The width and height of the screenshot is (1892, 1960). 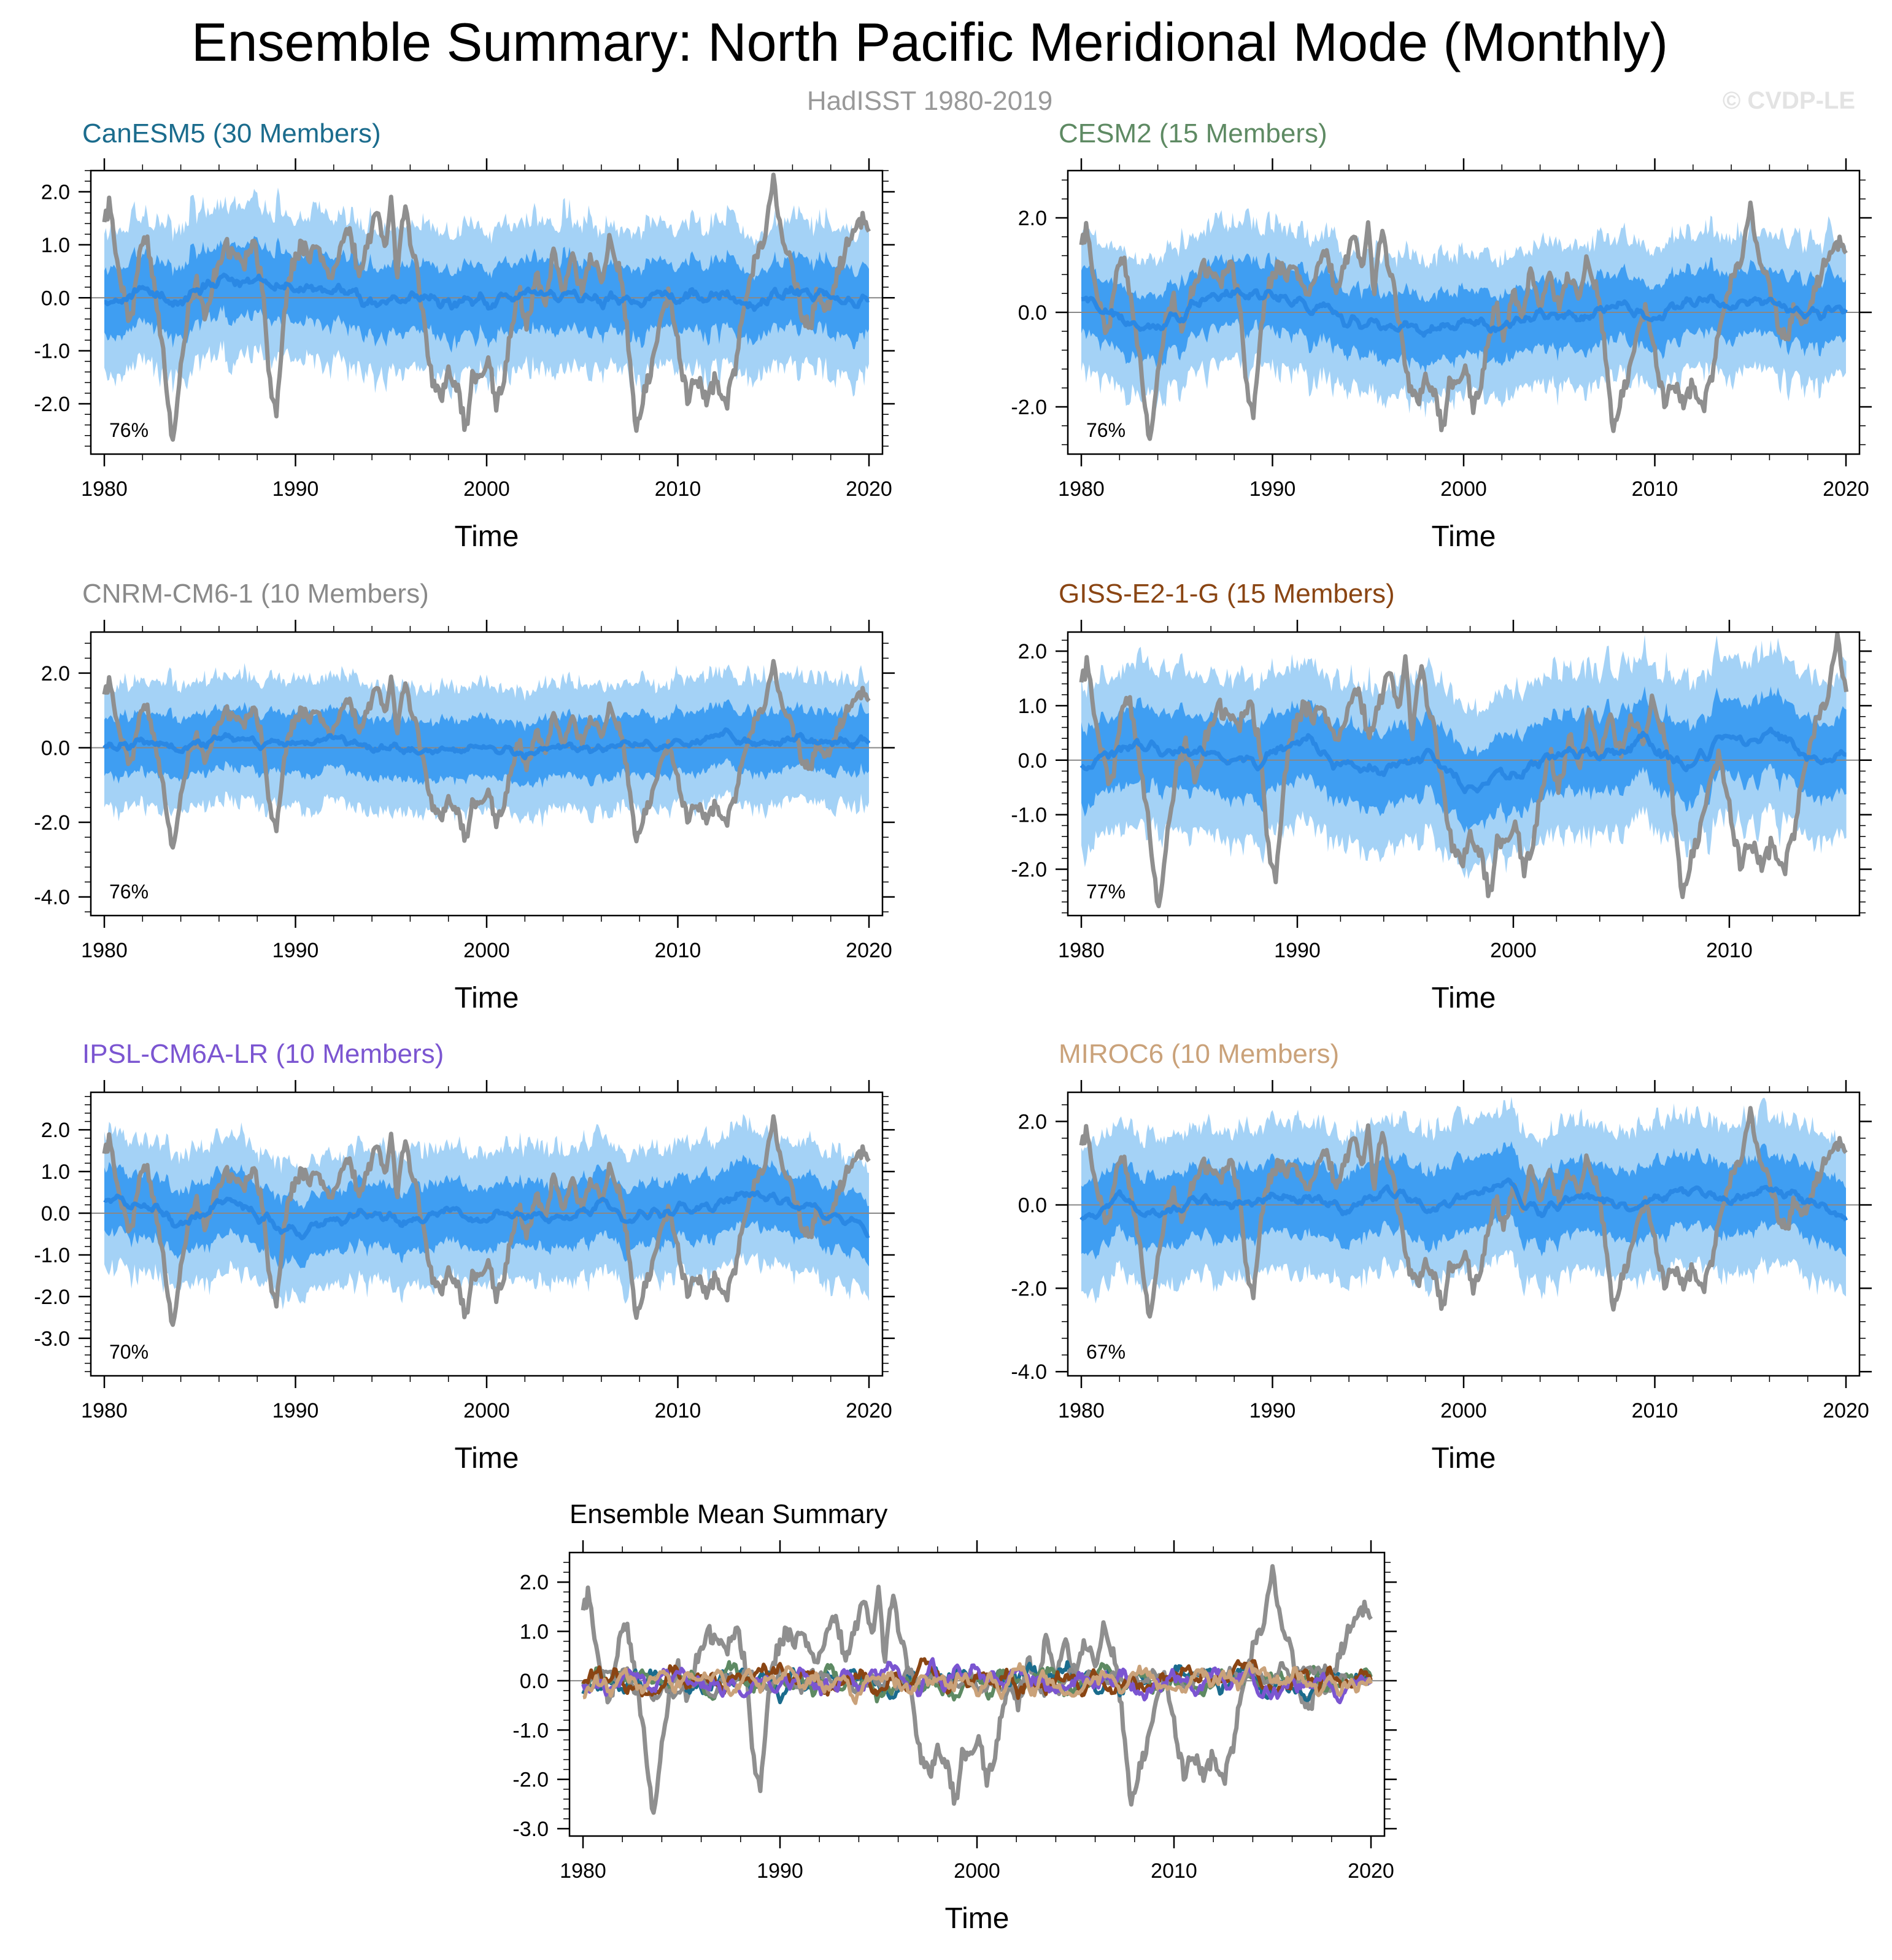 I want to click on series-miroc6, so click(x=977, y=1683).